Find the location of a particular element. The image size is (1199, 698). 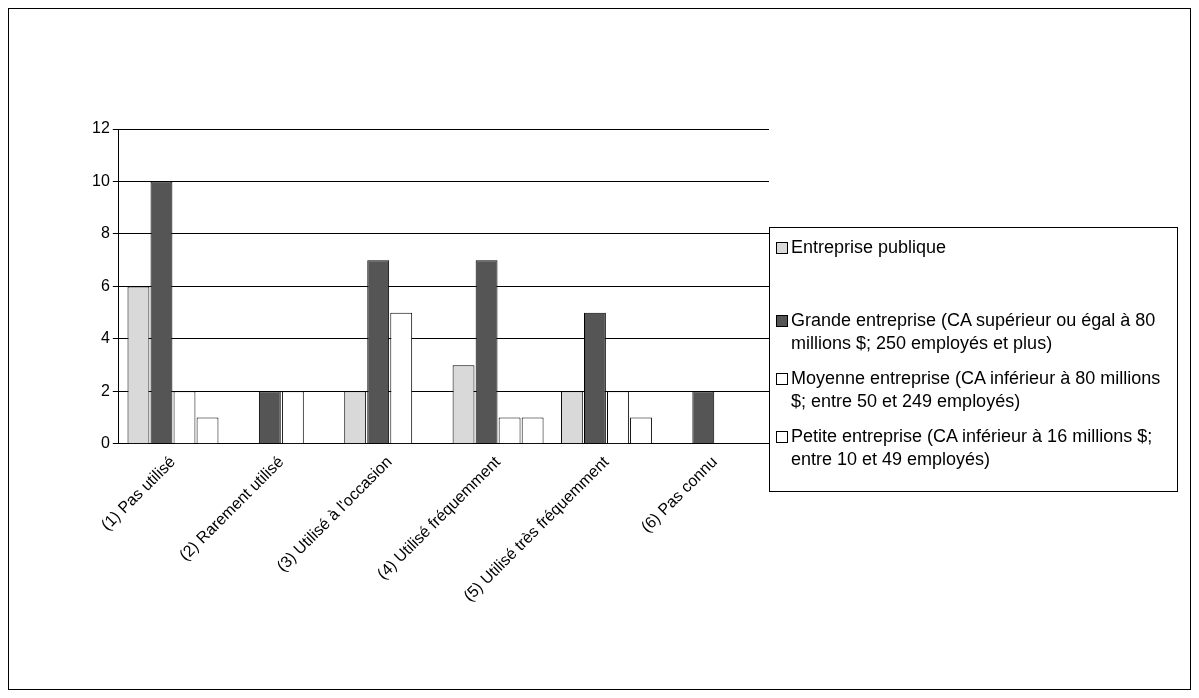

y-tick-label: 6 is located at coordinates (105, 285).